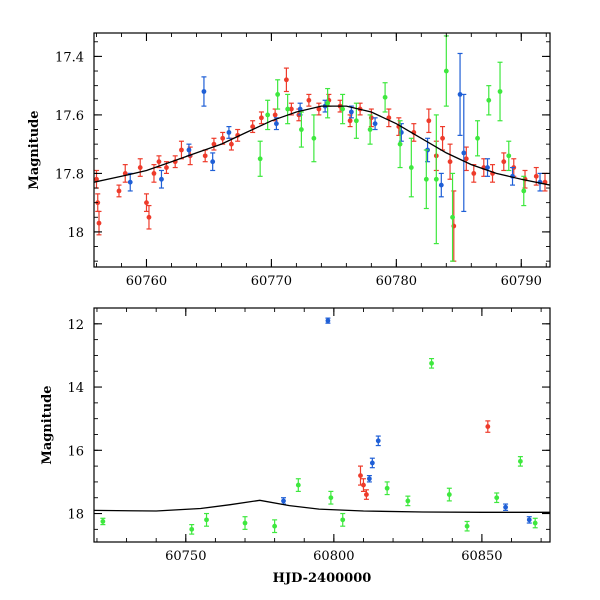 This screenshot has height=600, width=600. What do you see at coordinates (185, 556) in the screenshot?
I see `x-tick-label: 60750` at bounding box center [185, 556].